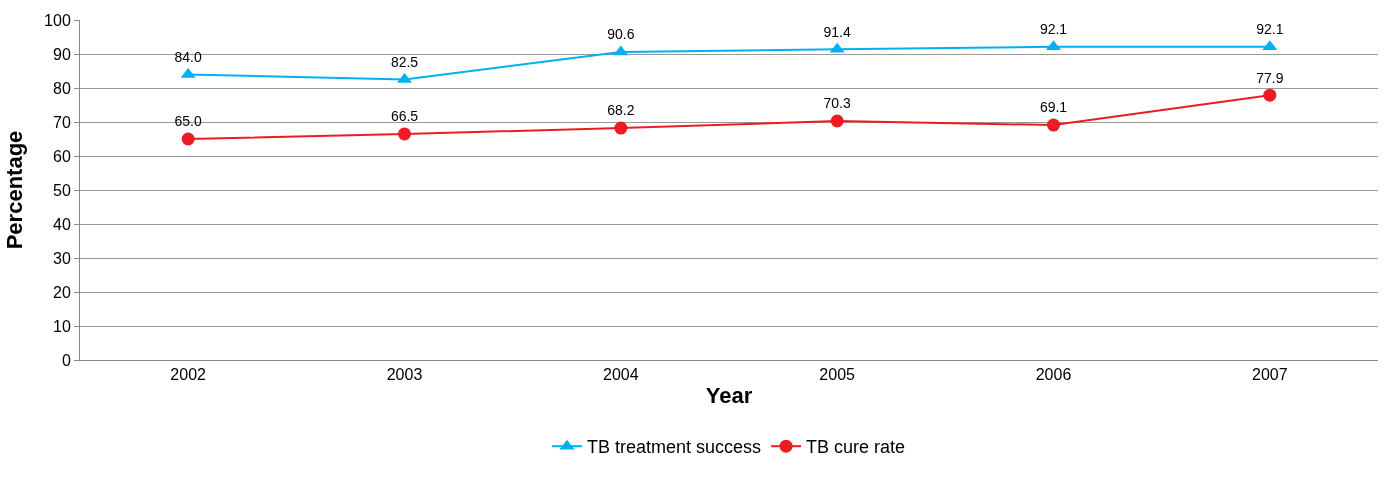  Describe the element at coordinates (837, 375) in the screenshot. I see `x-tick-label: 2005` at that location.